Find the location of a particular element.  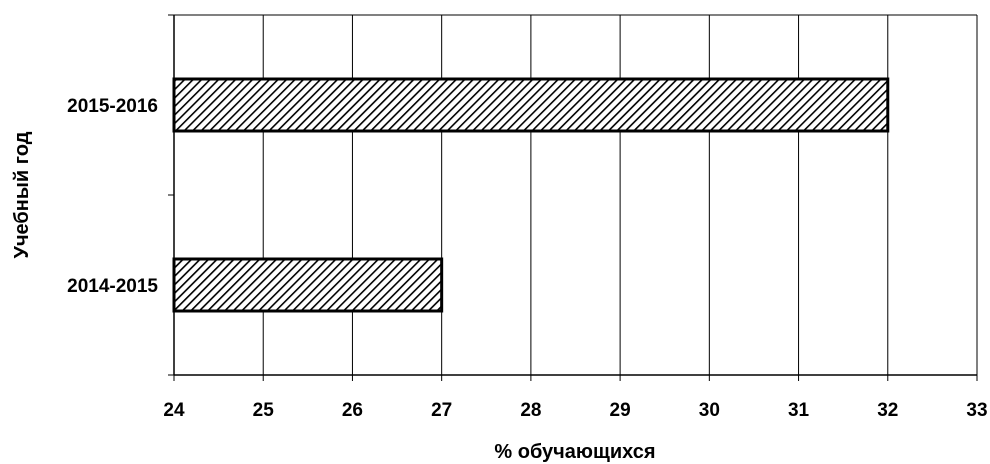

x-tick-label: 29 is located at coordinates (620, 410).